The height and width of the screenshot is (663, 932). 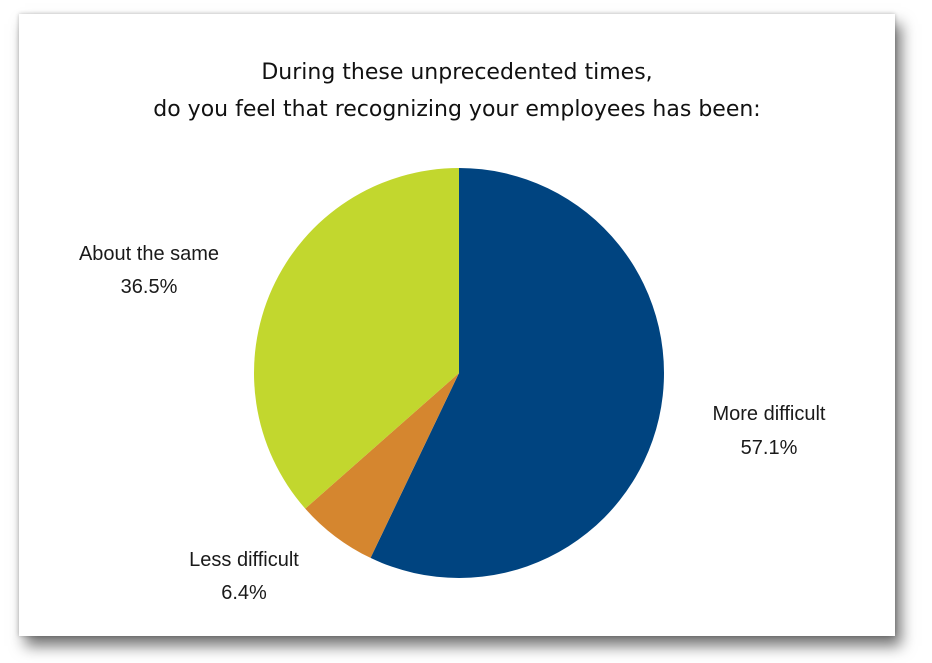 What do you see at coordinates (356, 338) in the screenshot?
I see `pie-slice-about-the-same` at bounding box center [356, 338].